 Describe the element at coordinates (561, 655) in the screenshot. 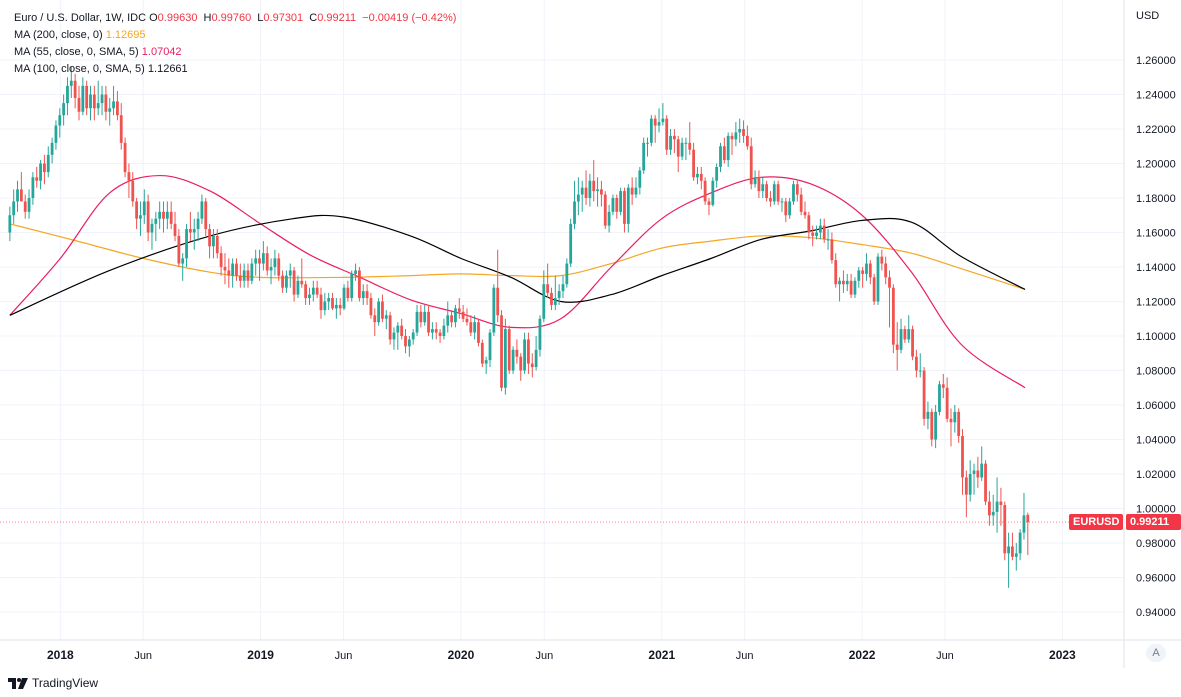

I see `time-axis: 2018 Jun 2019 Jun 2020 Jun 2021 Jun 2022 Jun 2023` at that location.